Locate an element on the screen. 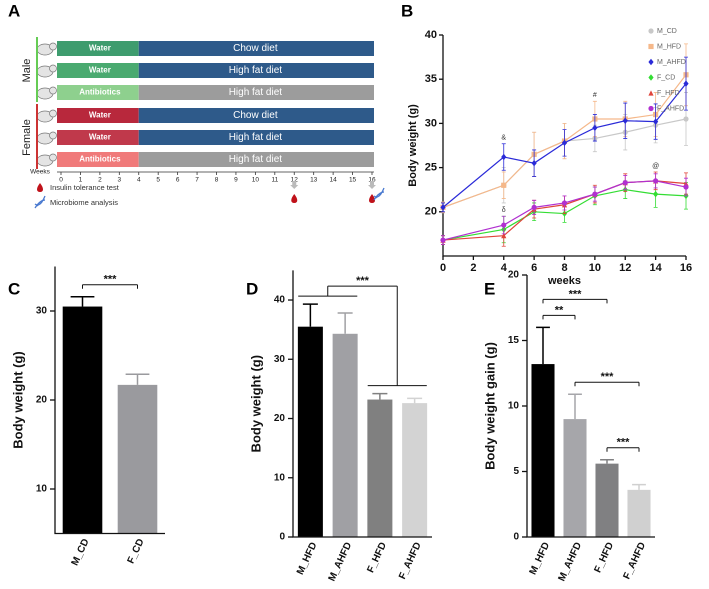 Image resolution: width=709 pixels, height=589 pixels. x-tick-label: 16 is located at coordinates (686, 268).